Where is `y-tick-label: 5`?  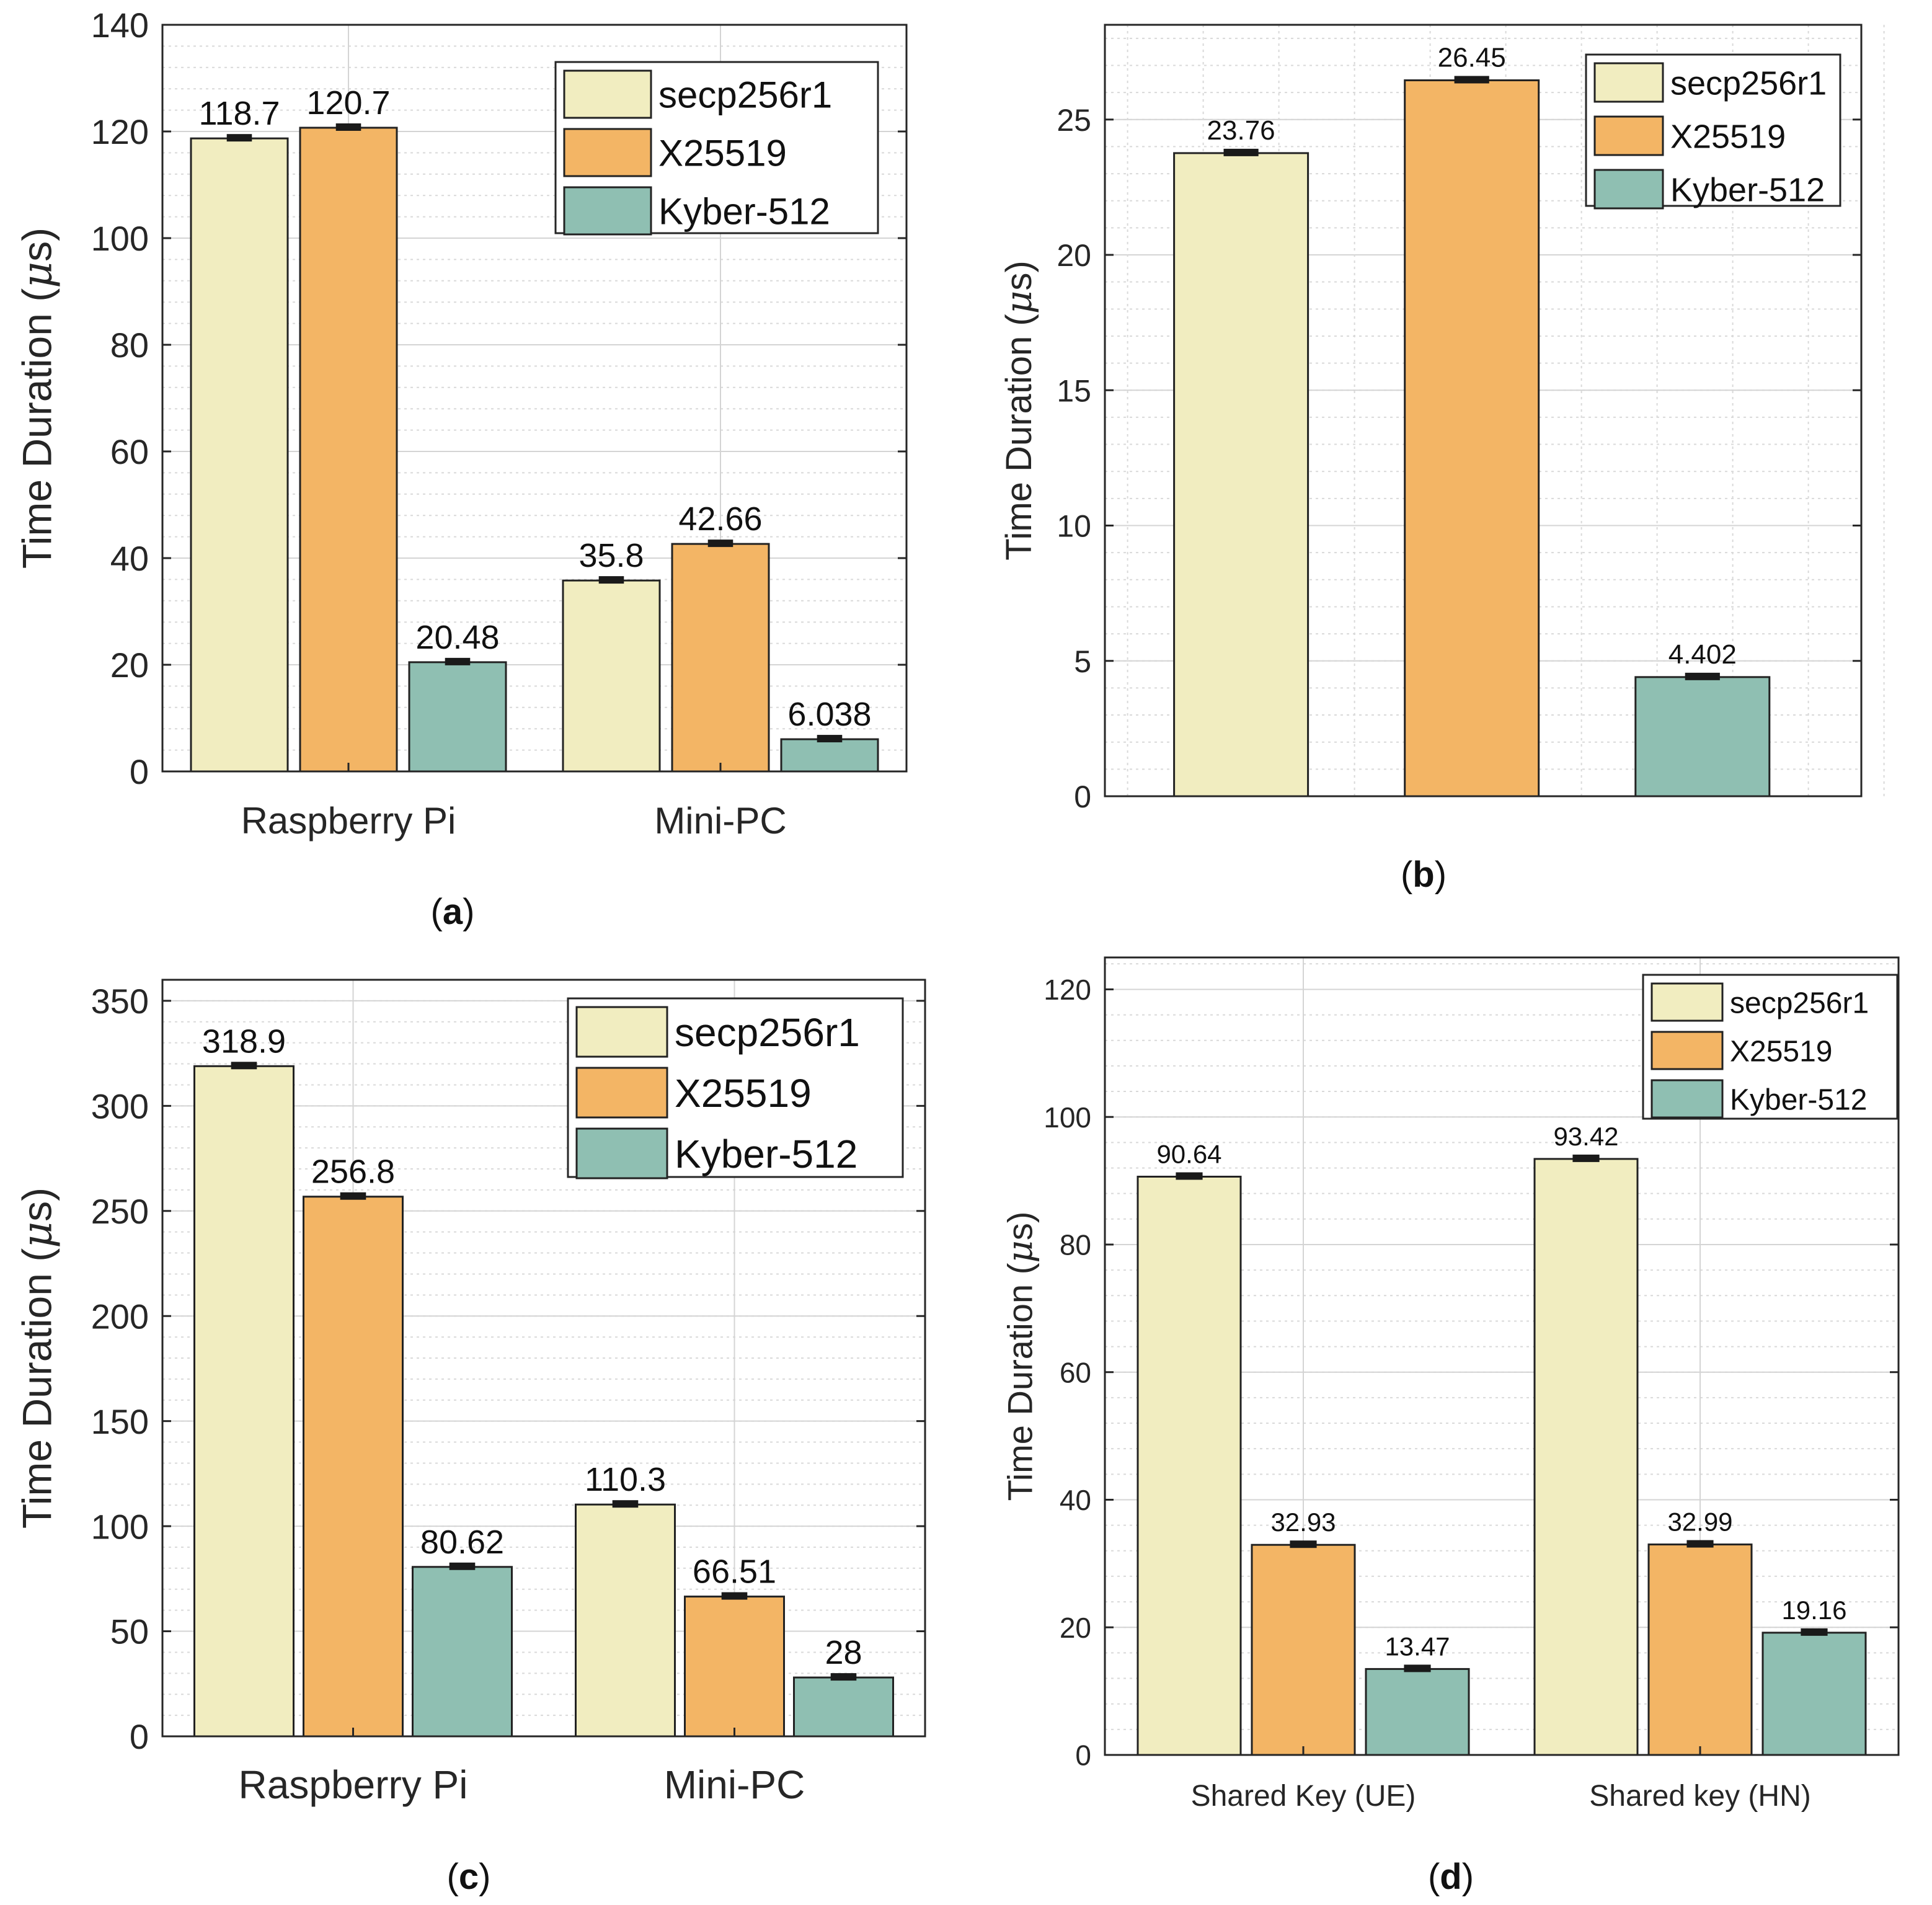
y-tick-label: 5 is located at coordinates (1082, 661).